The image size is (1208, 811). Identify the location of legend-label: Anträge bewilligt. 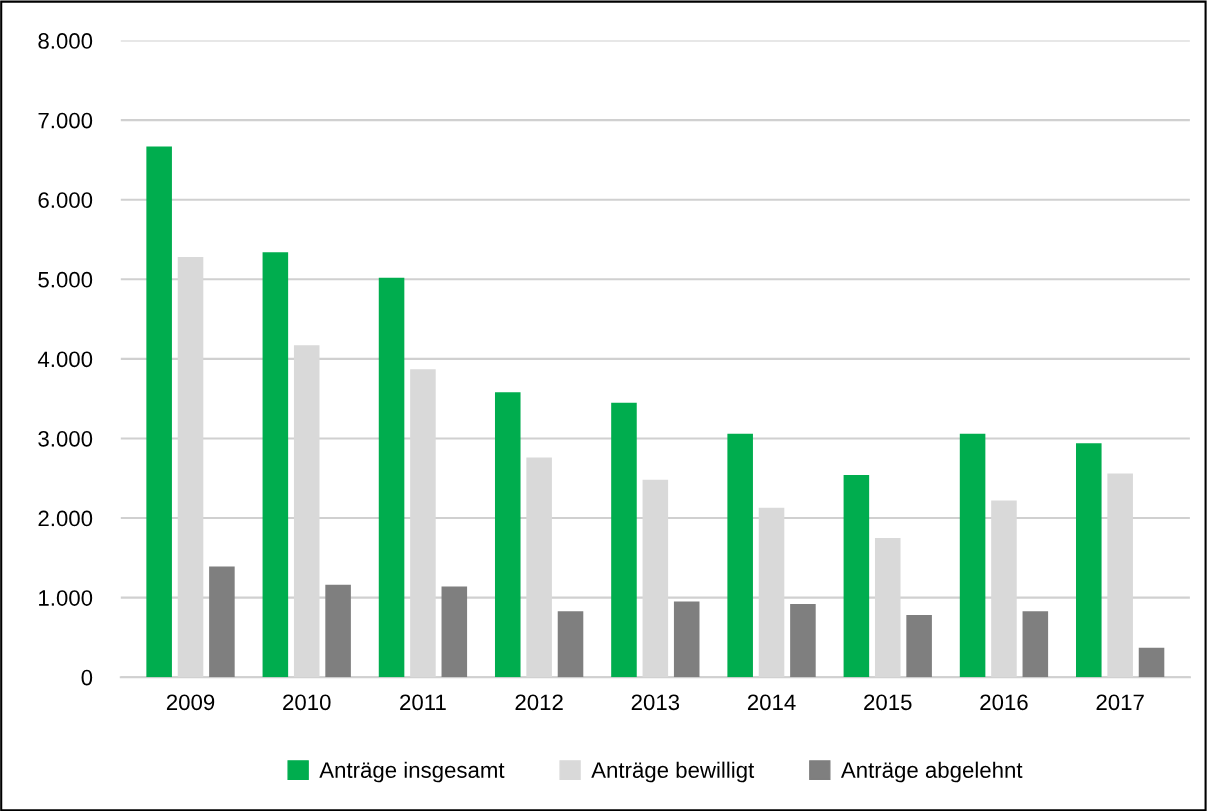
(673, 772).